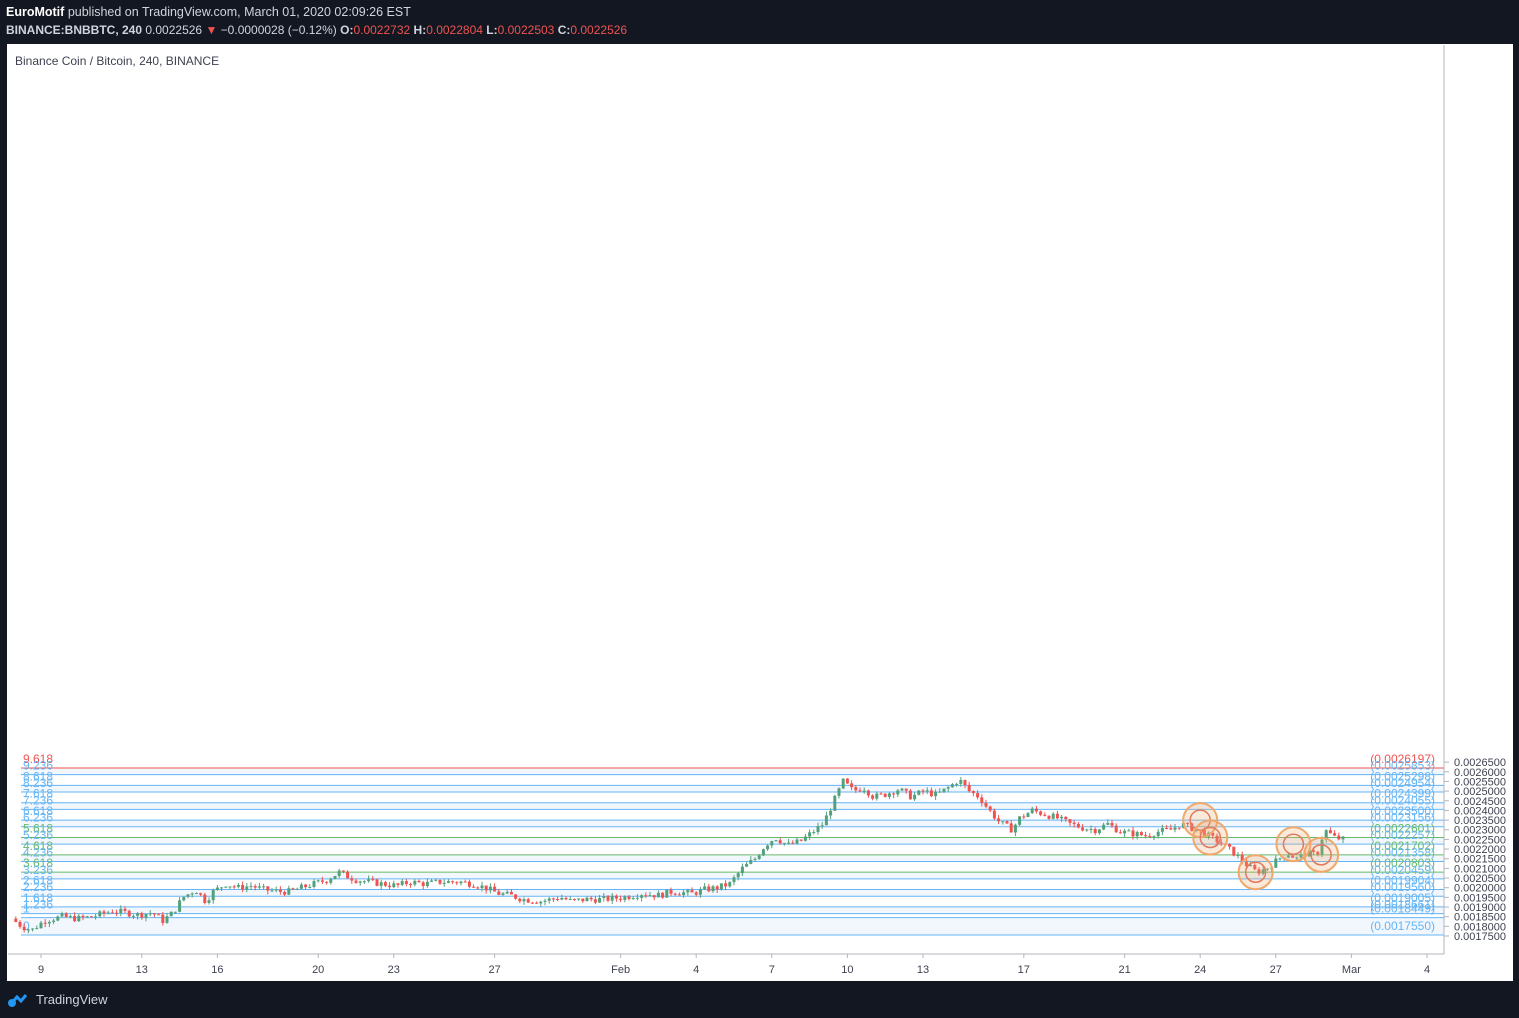  What do you see at coordinates (1480, 908) in the screenshot?
I see `price-tick-label: 0.0019000` at bounding box center [1480, 908].